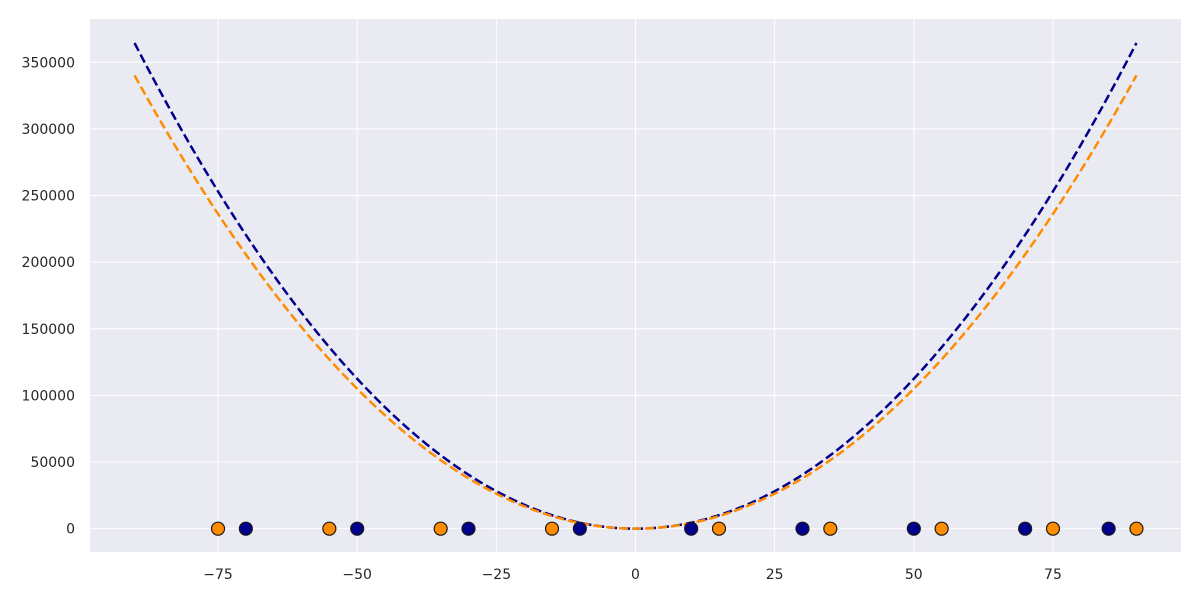 The height and width of the screenshot is (600, 1200). Describe the element at coordinates (70, 530) in the screenshot. I see `y-tick-label: 0` at that location.